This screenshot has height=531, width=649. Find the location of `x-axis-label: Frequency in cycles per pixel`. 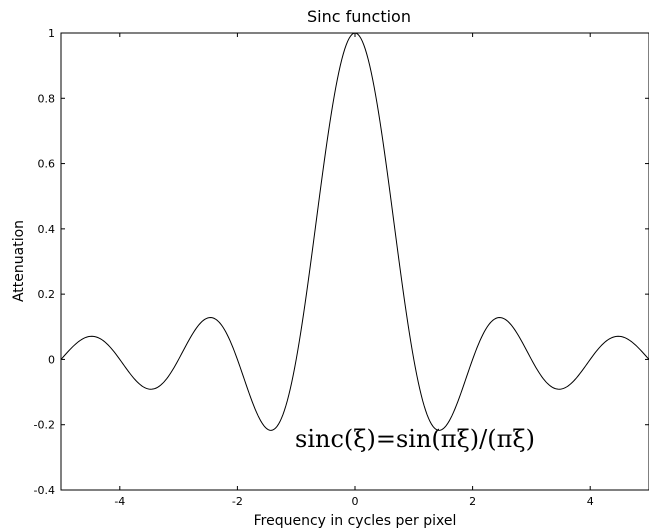

x-axis-label: Frequency in cycles per pixel is located at coordinates (355, 521).